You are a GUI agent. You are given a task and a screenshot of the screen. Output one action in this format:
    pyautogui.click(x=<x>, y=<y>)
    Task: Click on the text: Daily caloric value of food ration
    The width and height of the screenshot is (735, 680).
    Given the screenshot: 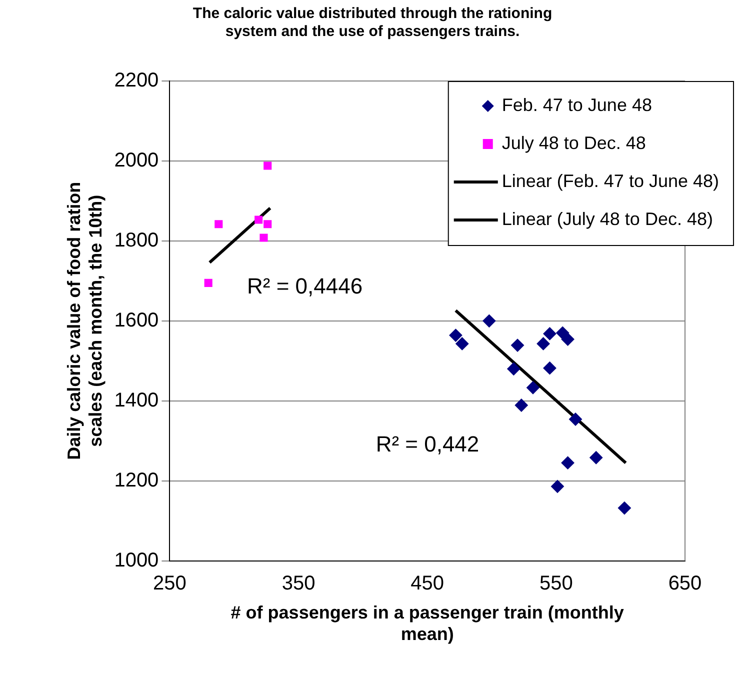 What is the action you would take?
    pyautogui.click(x=74, y=321)
    